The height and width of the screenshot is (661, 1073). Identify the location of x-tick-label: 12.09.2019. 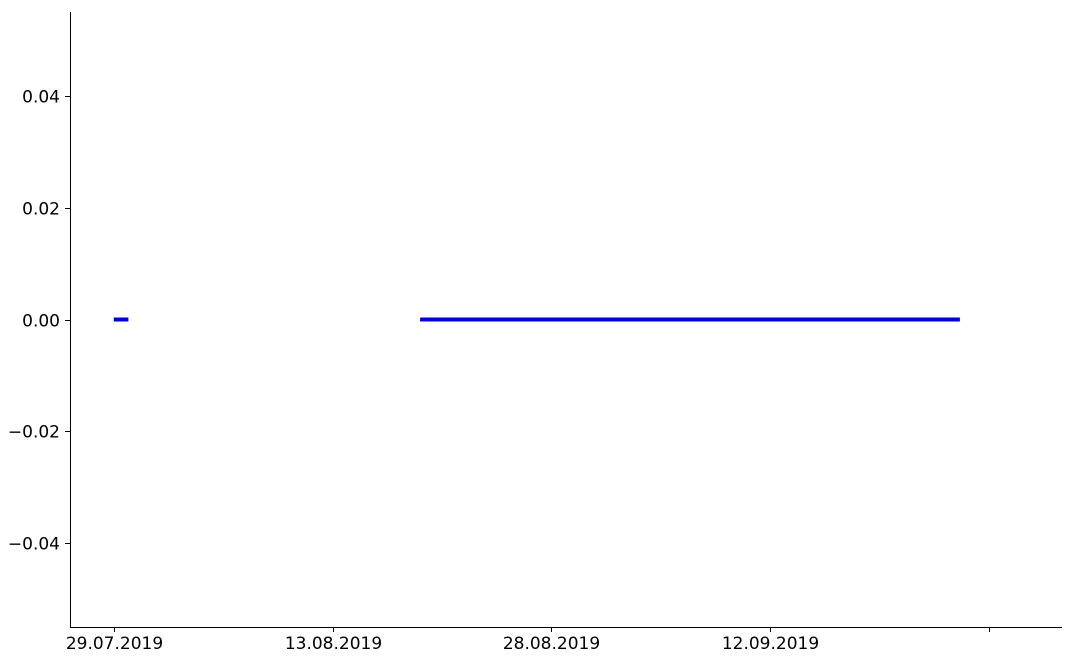
(770, 644).